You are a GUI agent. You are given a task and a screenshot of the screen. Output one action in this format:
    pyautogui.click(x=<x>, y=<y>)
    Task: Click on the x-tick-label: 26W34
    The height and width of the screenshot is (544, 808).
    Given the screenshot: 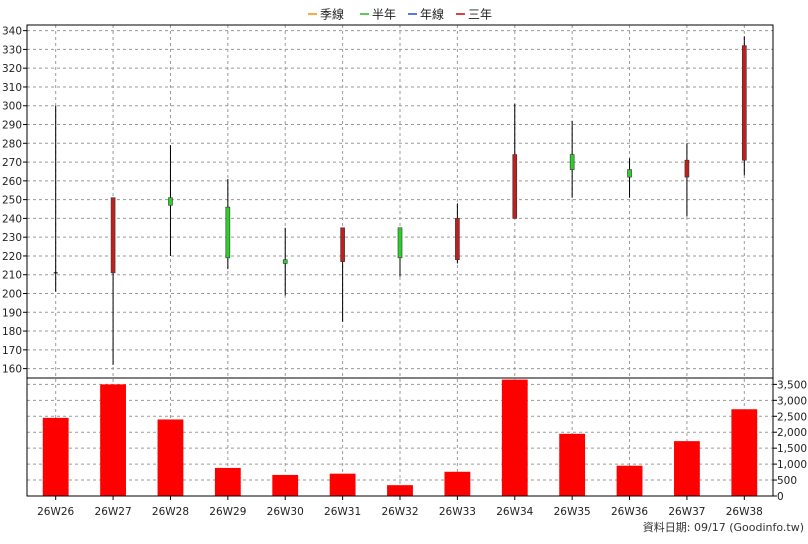 What is the action you would take?
    pyautogui.click(x=514, y=512)
    